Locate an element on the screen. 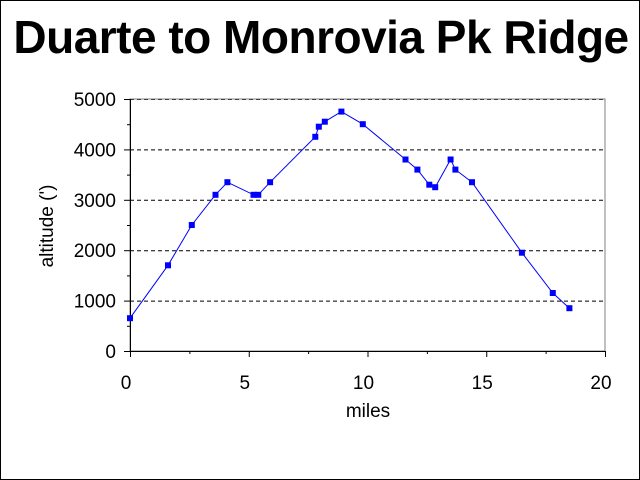 The height and width of the screenshot is (480, 640). x-axis-title: miles is located at coordinates (368, 411).